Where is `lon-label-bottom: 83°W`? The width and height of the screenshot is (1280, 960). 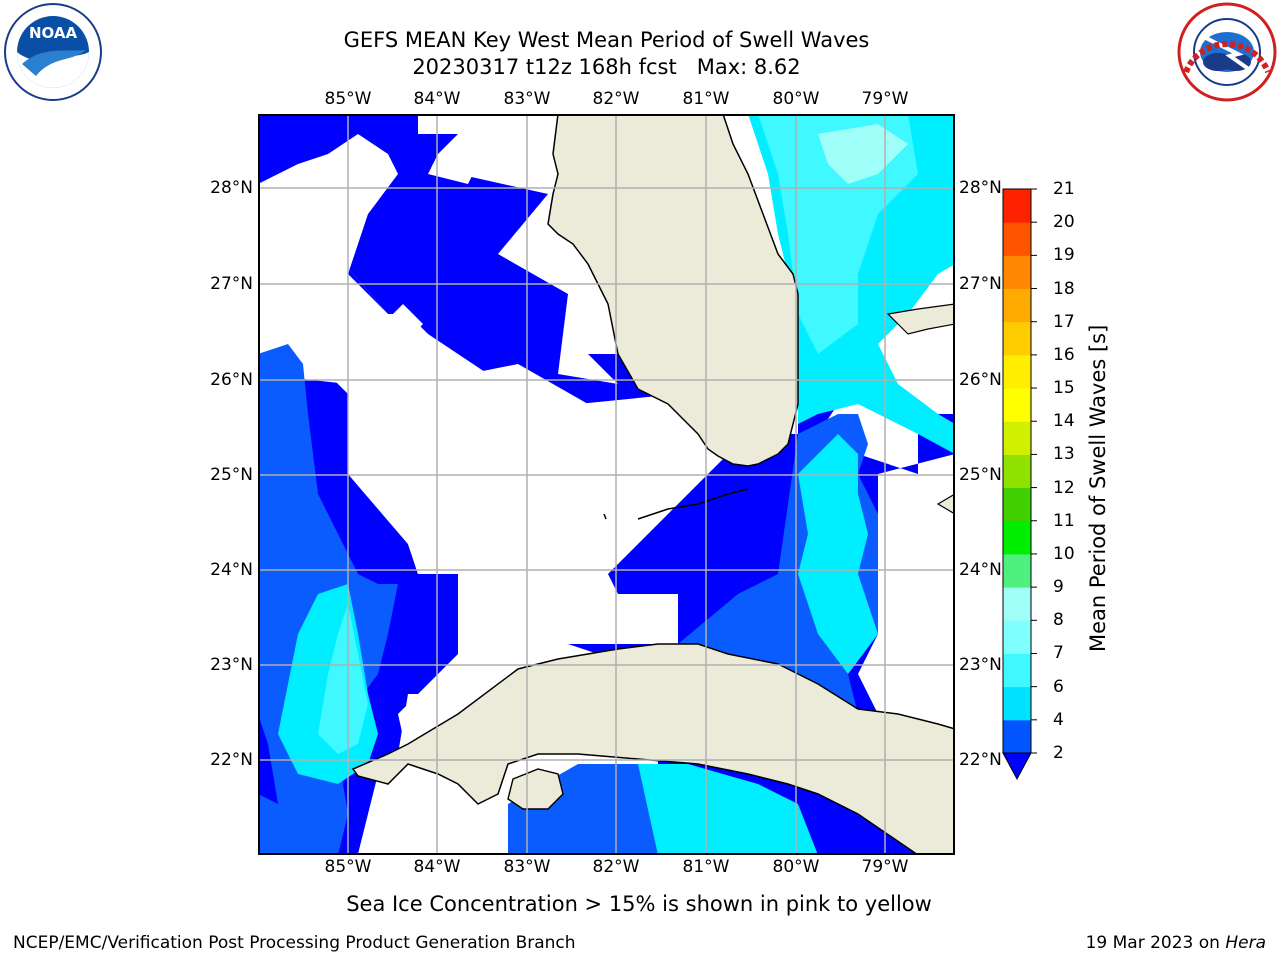 lon-label-bottom: 83°W is located at coordinates (527, 867).